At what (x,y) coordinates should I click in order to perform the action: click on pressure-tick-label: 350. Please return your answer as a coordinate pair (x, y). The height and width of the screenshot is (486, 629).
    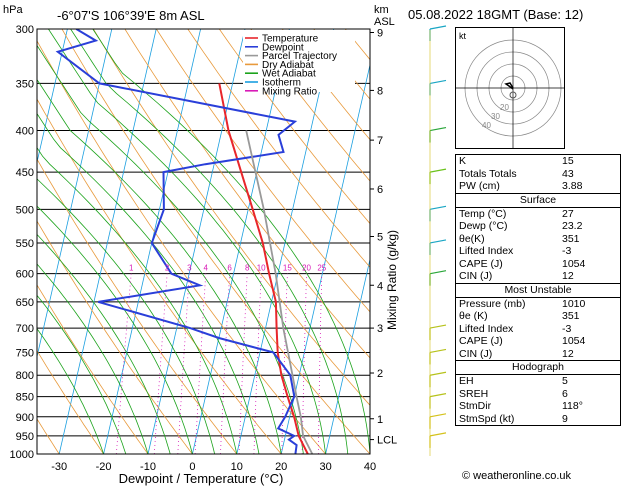
    Looking at the image, I should click on (25, 84).